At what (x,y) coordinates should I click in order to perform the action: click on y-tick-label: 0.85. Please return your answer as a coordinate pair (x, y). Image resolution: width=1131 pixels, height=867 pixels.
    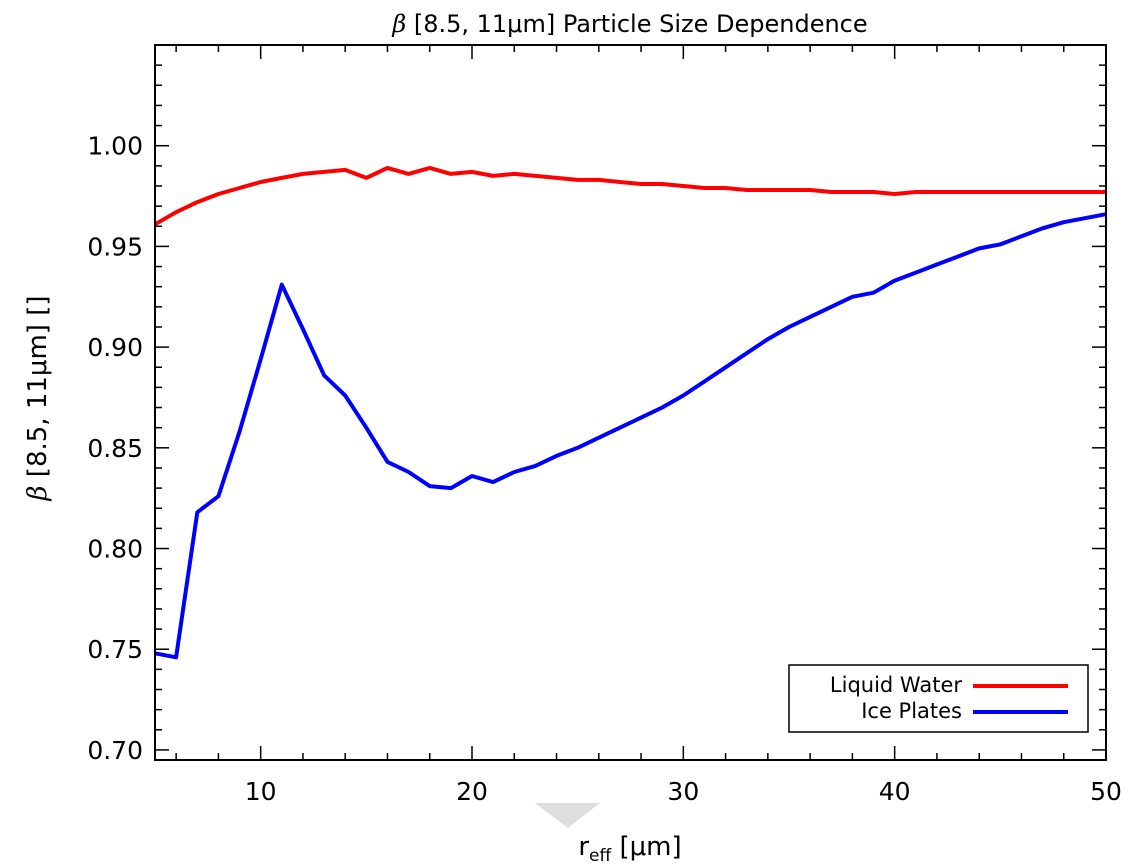
    Looking at the image, I should click on (115, 448).